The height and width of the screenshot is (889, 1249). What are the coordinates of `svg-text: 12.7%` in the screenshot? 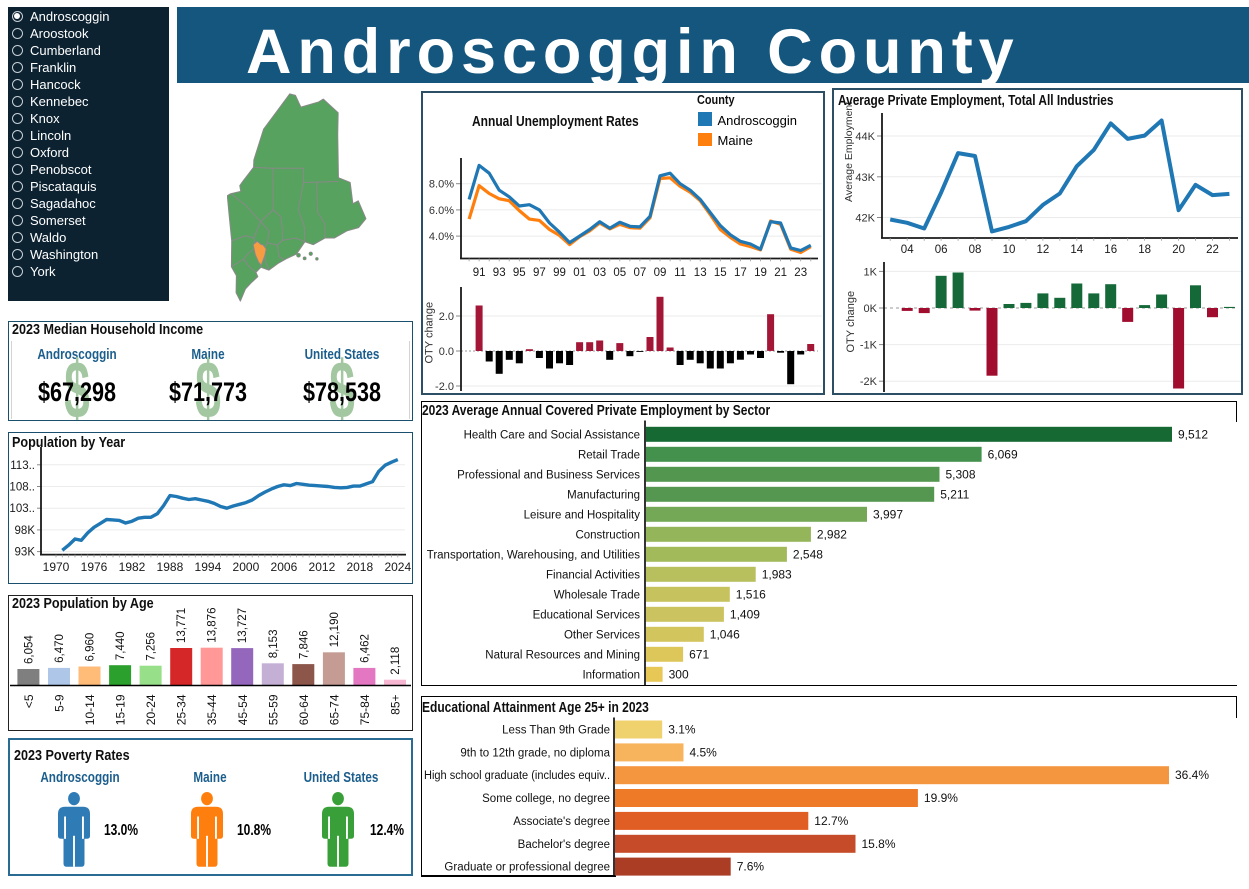 It's located at (831, 821).